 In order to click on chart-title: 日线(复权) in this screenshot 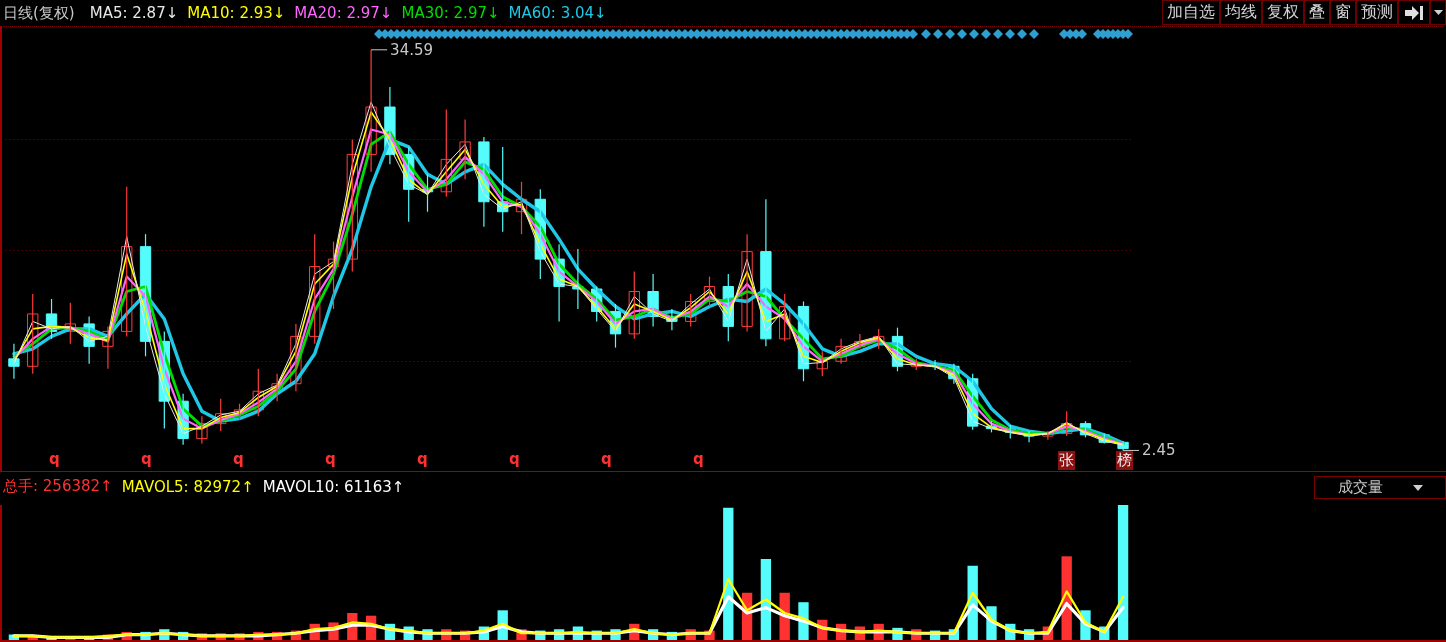, I will do `click(39, 13)`.